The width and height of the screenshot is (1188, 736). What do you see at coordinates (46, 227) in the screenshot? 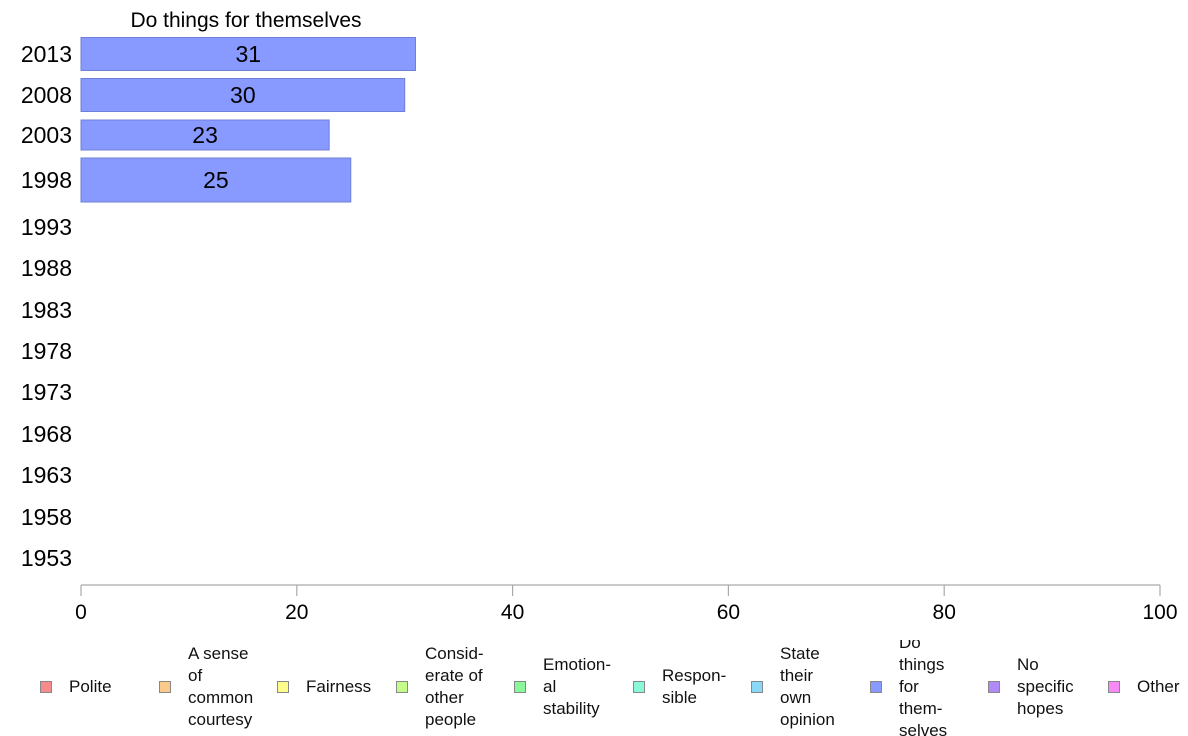
I see `y-tick-label: 1993` at bounding box center [46, 227].